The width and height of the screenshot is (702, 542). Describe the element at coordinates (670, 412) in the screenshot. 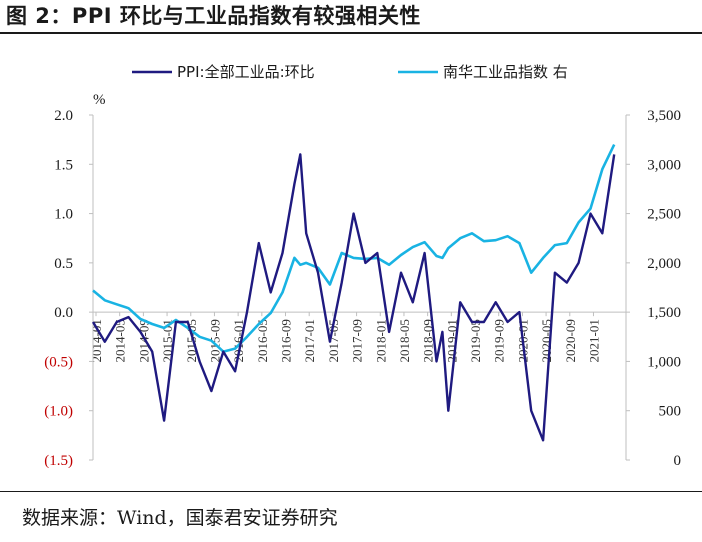

I see `right-tick-label: 500` at that location.